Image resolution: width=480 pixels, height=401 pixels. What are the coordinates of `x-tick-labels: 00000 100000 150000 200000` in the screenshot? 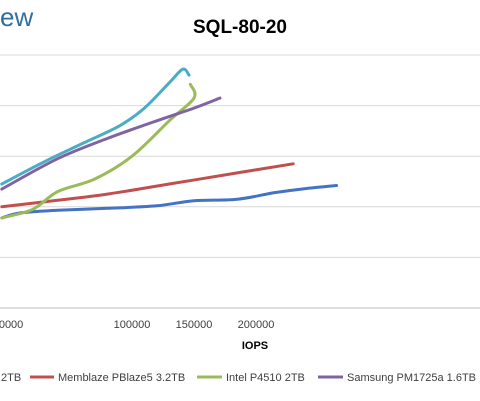 It's located at (137, 325).